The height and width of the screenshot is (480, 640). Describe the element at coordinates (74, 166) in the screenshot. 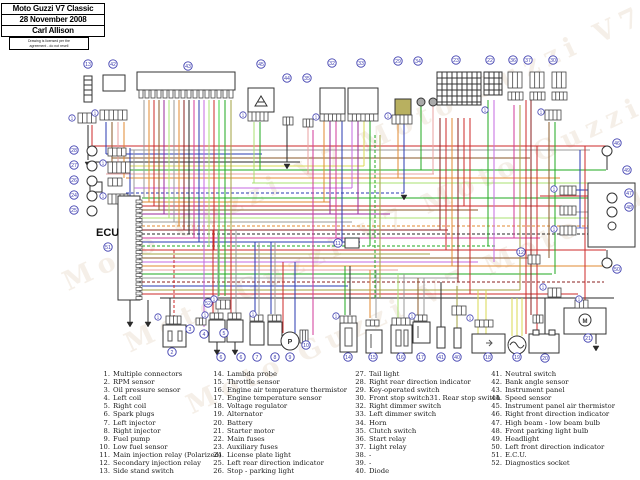

I see `svg-text: 27` at that location.